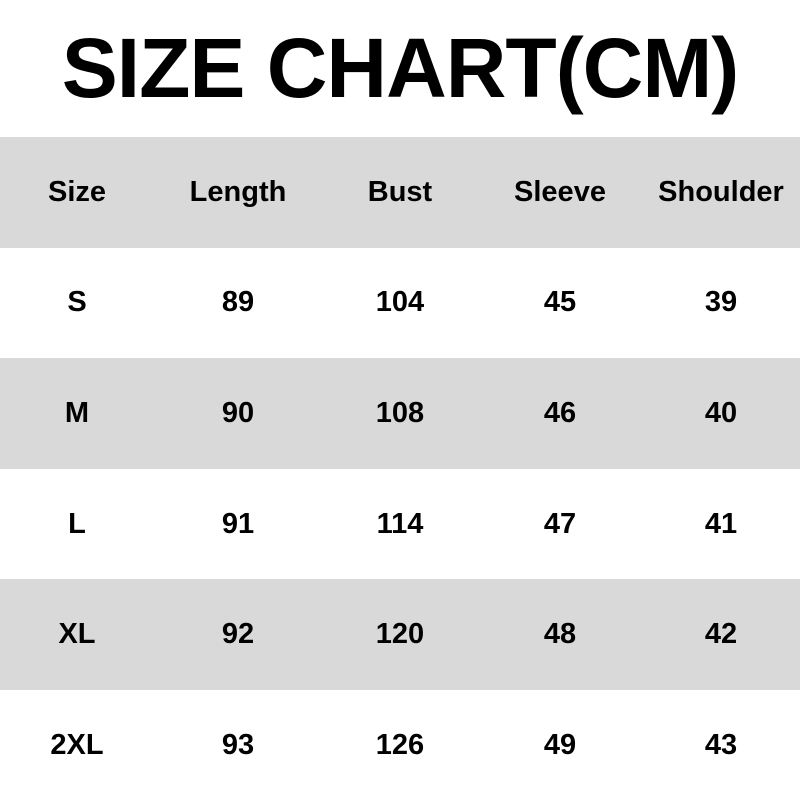  I want to click on table-cell-length: 92, so click(238, 634).